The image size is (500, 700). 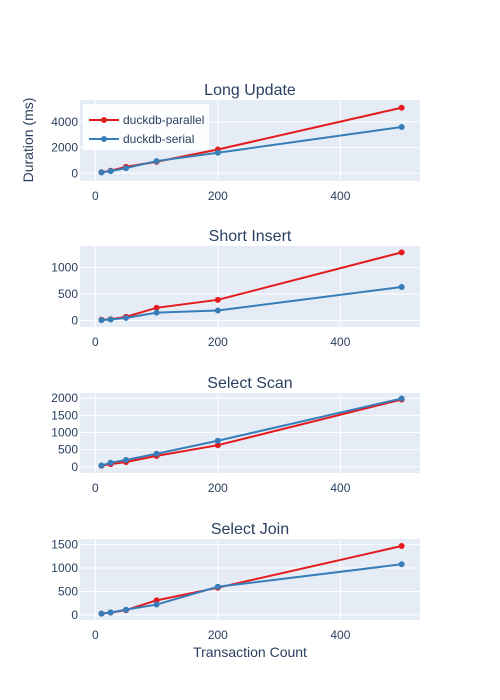 What do you see at coordinates (250, 529) in the screenshot?
I see `subplot-title-select-join: Select Join` at bounding box center [250, 529].